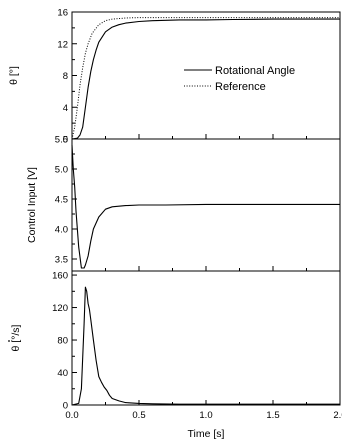  Describe the element at coordinates (138, 415) in the screenshot. I see `x-tick-label: 0.5` at that location.